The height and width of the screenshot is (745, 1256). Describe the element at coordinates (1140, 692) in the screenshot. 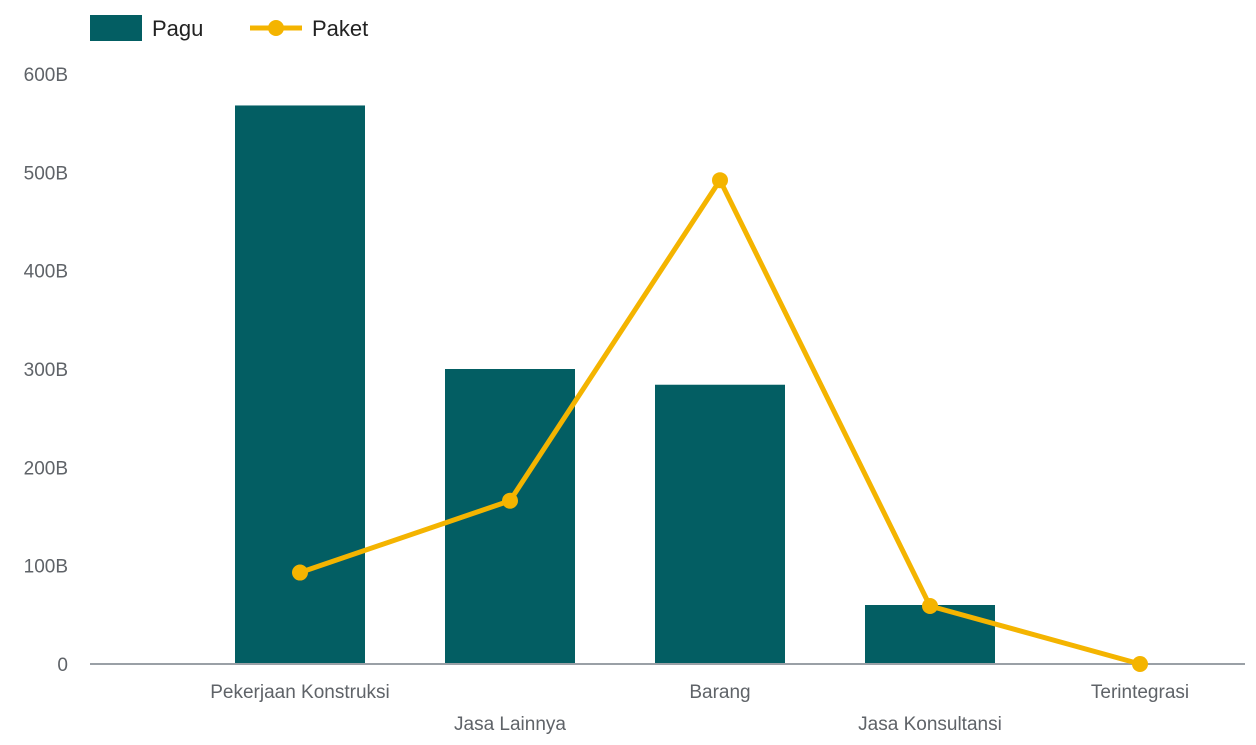

I see `x-category-label: Terintegrasi` at that location.